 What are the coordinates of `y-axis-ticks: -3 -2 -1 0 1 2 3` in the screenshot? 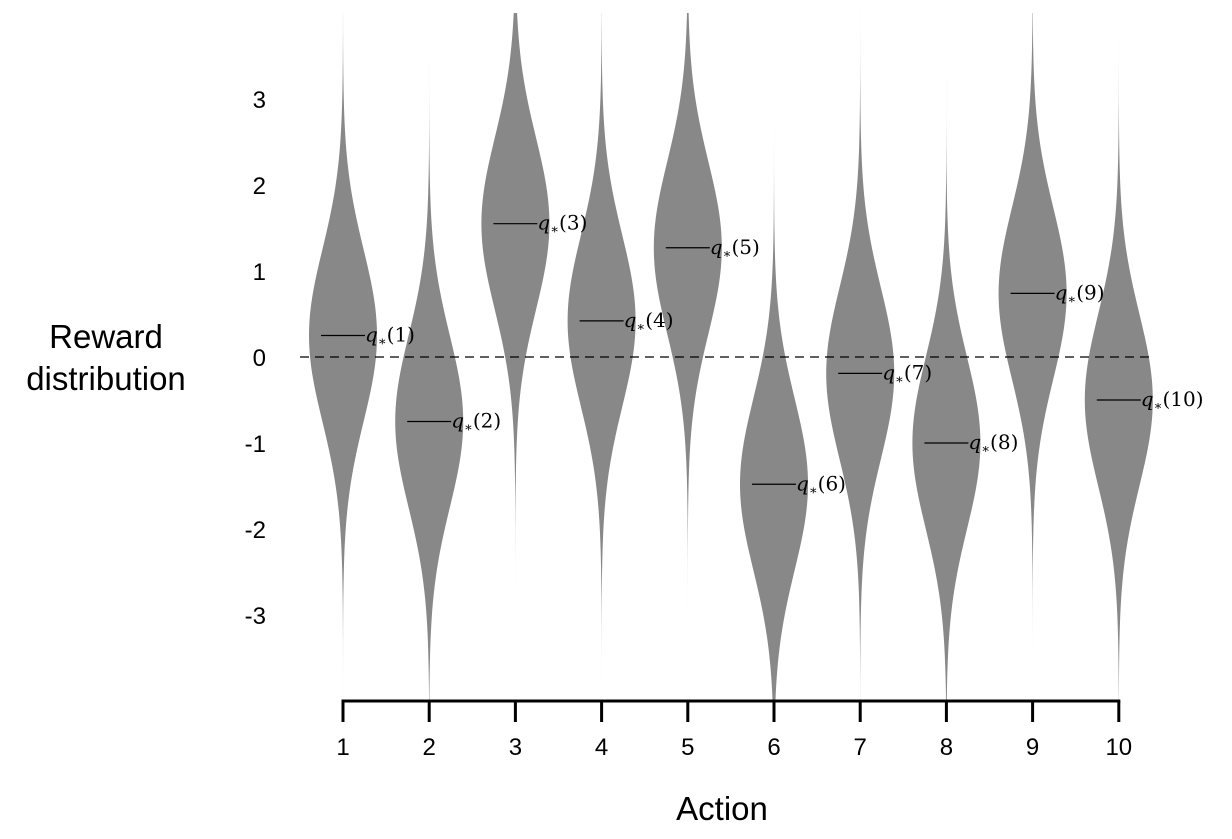 It's located at (255, 358).